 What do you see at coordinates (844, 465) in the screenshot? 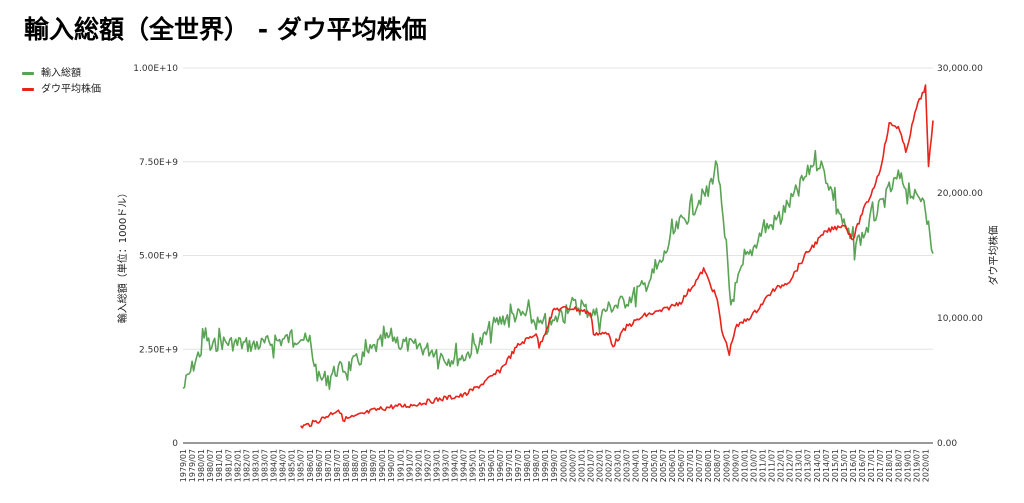
I see `x-tick-label: 2015/07` at bounding box center [844, 465].